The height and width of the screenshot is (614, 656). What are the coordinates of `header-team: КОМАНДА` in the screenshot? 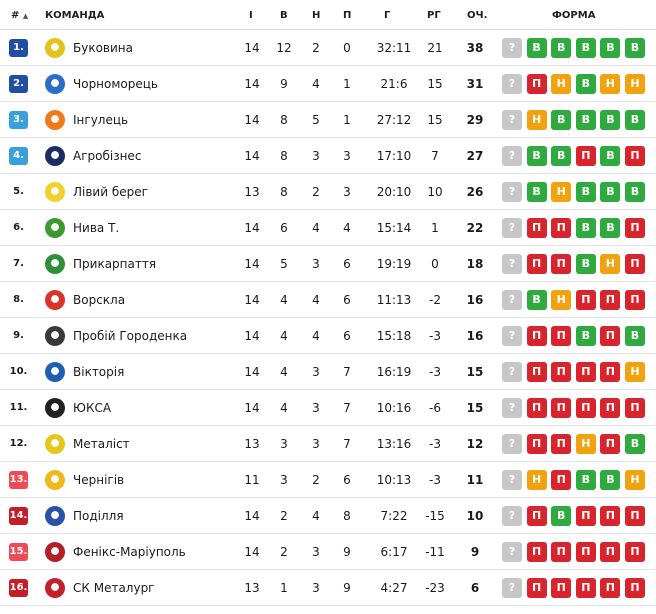 It's located at (75, 15).